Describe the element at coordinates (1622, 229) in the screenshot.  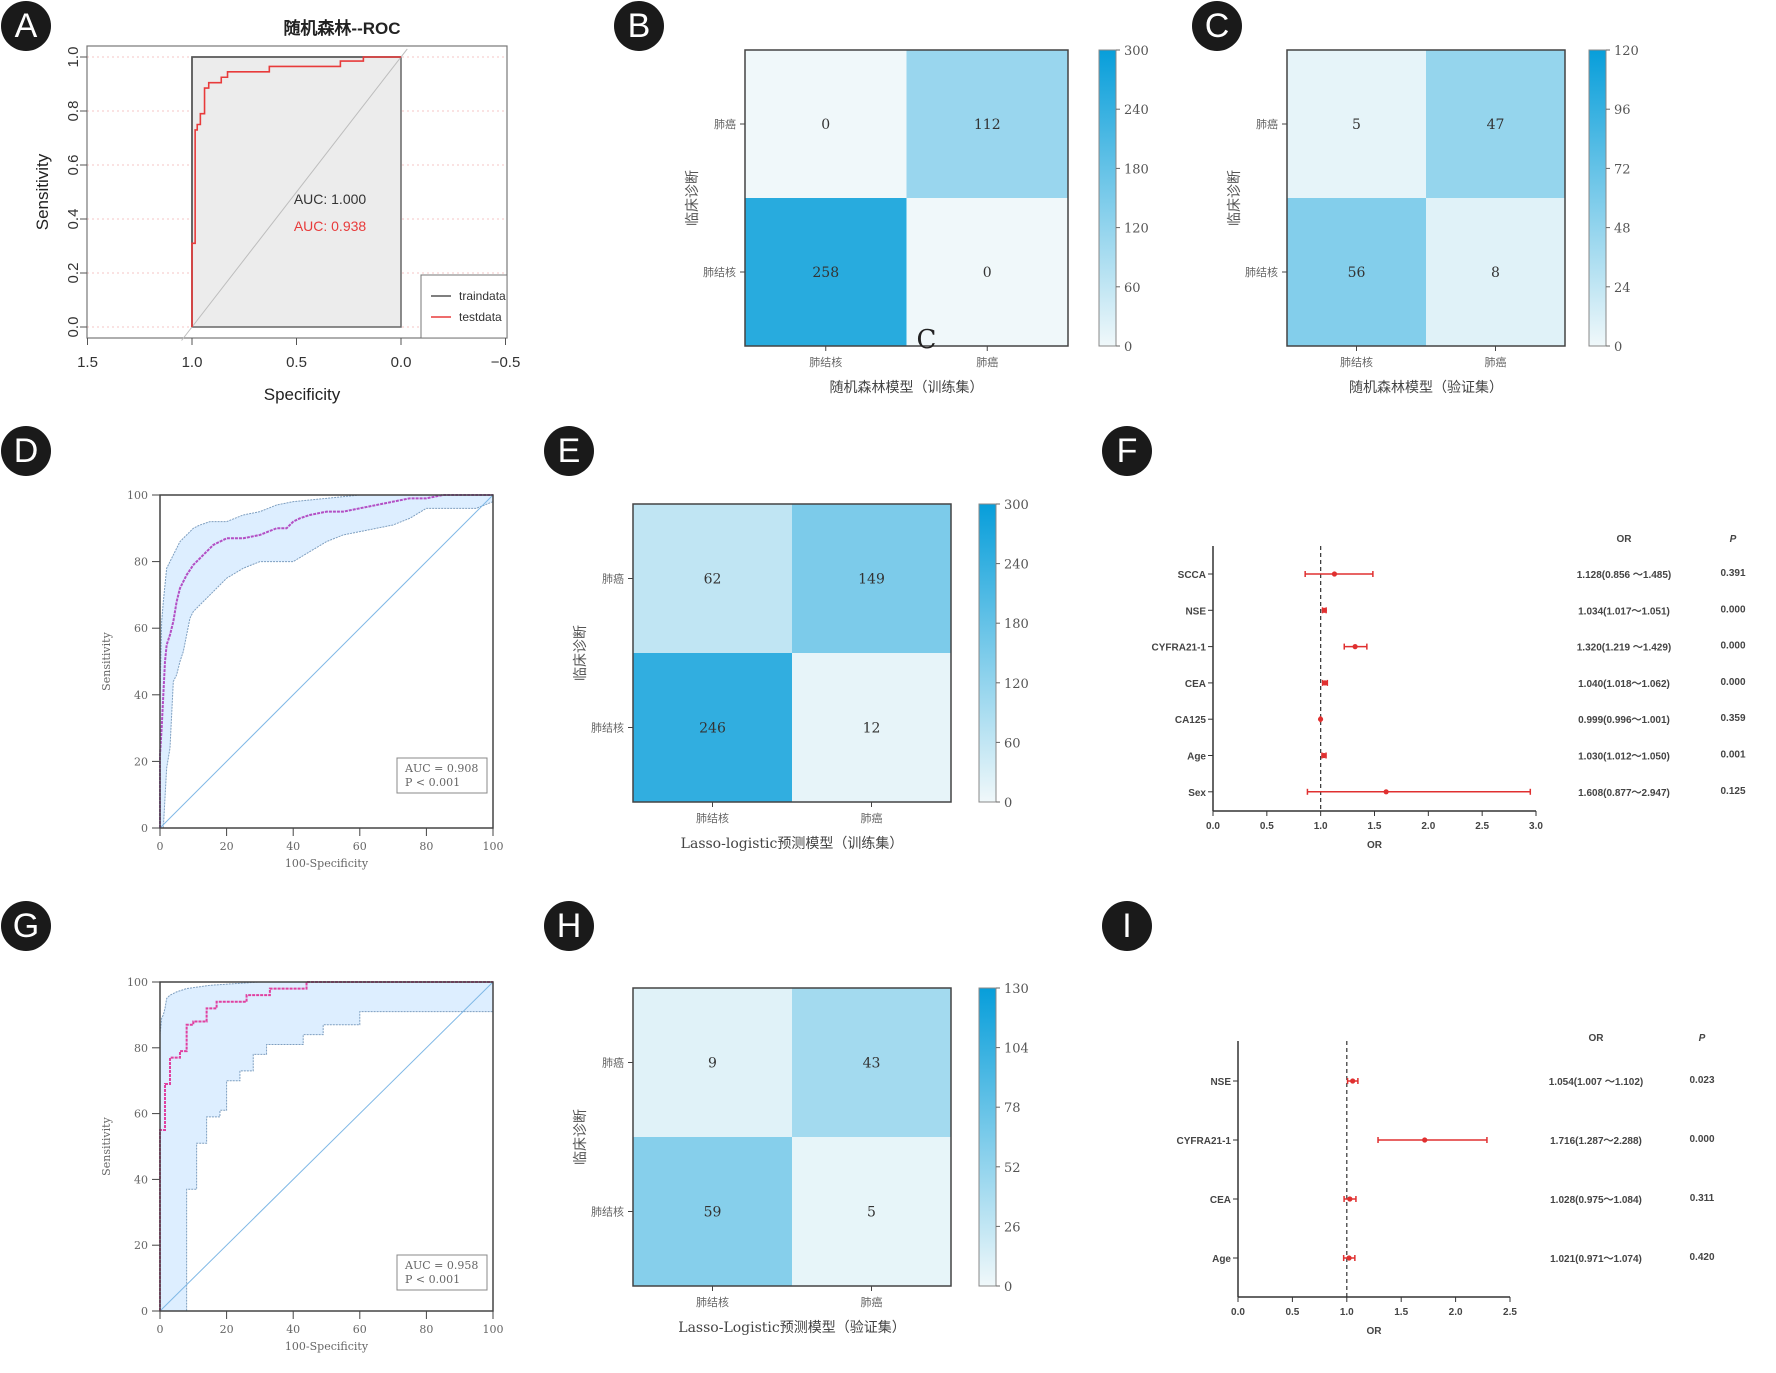
I see `colorbar-tick-label: 48` at that location.